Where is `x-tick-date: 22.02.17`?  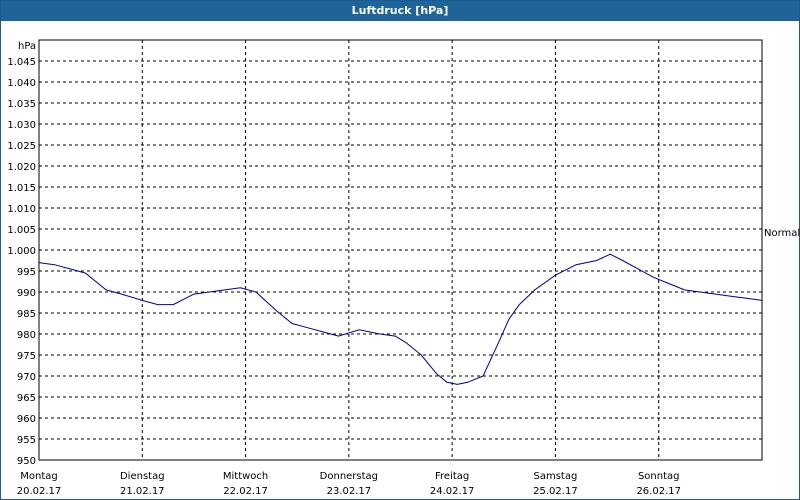
x-tick-date: 22.02.17 is located at coordinates (245, 491).